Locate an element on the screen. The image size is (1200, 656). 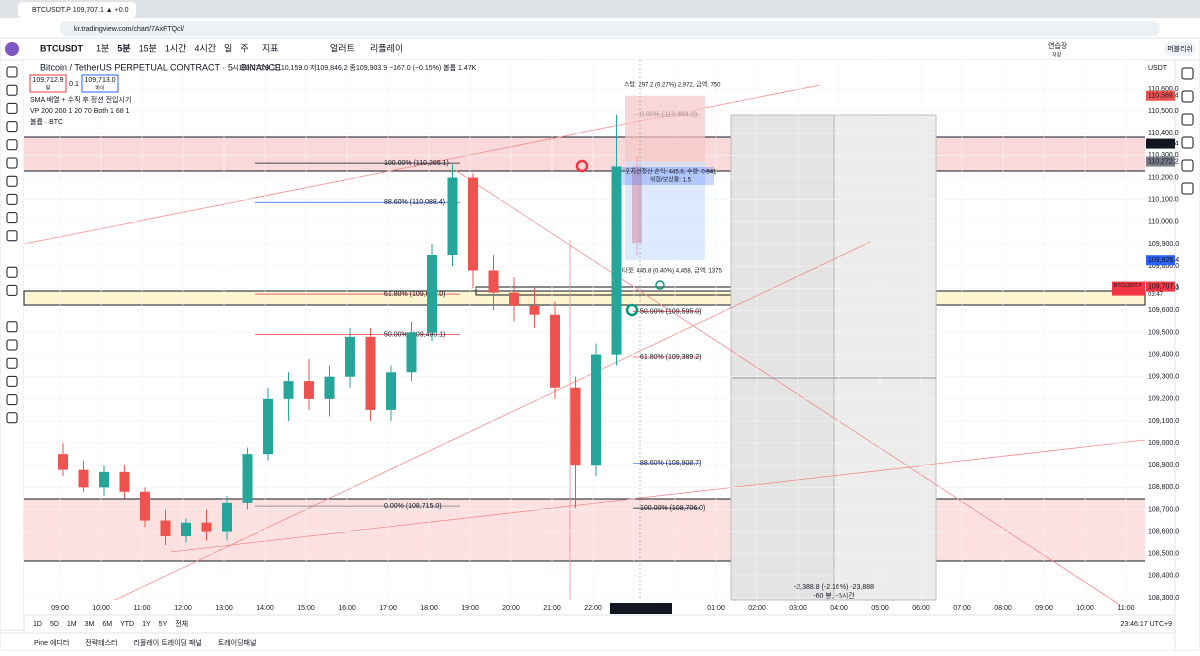
interval-button: 1시간 is located at coordinates (176, 48).